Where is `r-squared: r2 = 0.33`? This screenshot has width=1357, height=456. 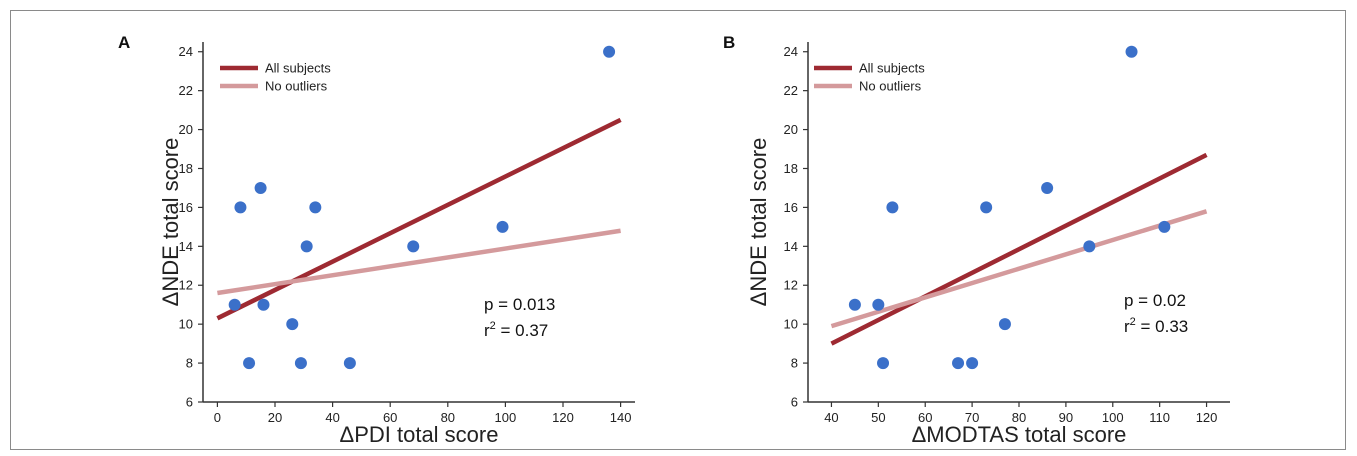
r-squared: r2 = 0.33 is located at coordinates (1156, 326).